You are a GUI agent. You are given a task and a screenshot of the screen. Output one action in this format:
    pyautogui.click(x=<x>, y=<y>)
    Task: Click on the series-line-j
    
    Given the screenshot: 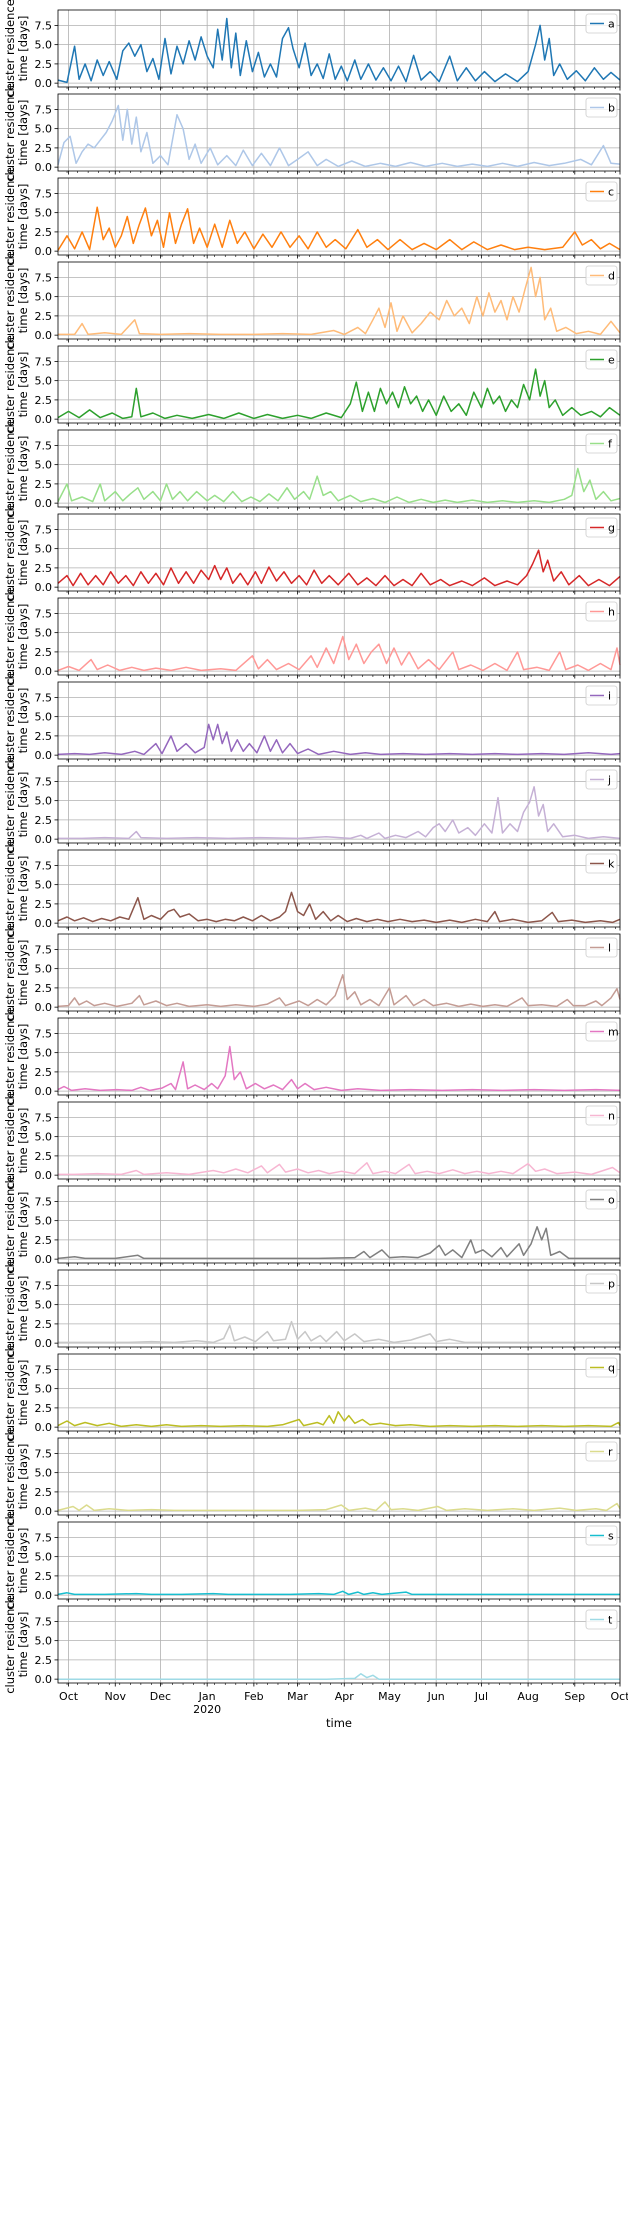 What is the action you would take?
    pyautogui.click(x=339, y=813)
    